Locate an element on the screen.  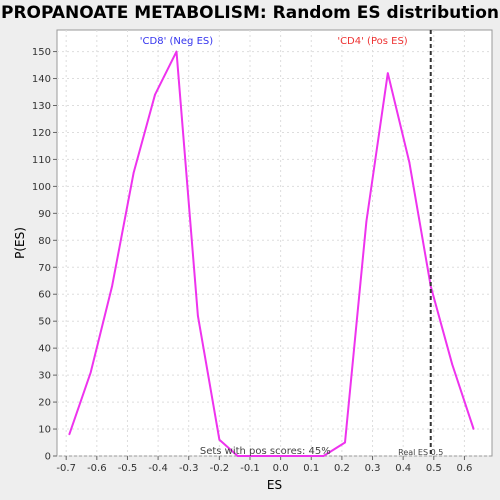
x-tick-label: 0.0 is located at coordinates (281, 468).